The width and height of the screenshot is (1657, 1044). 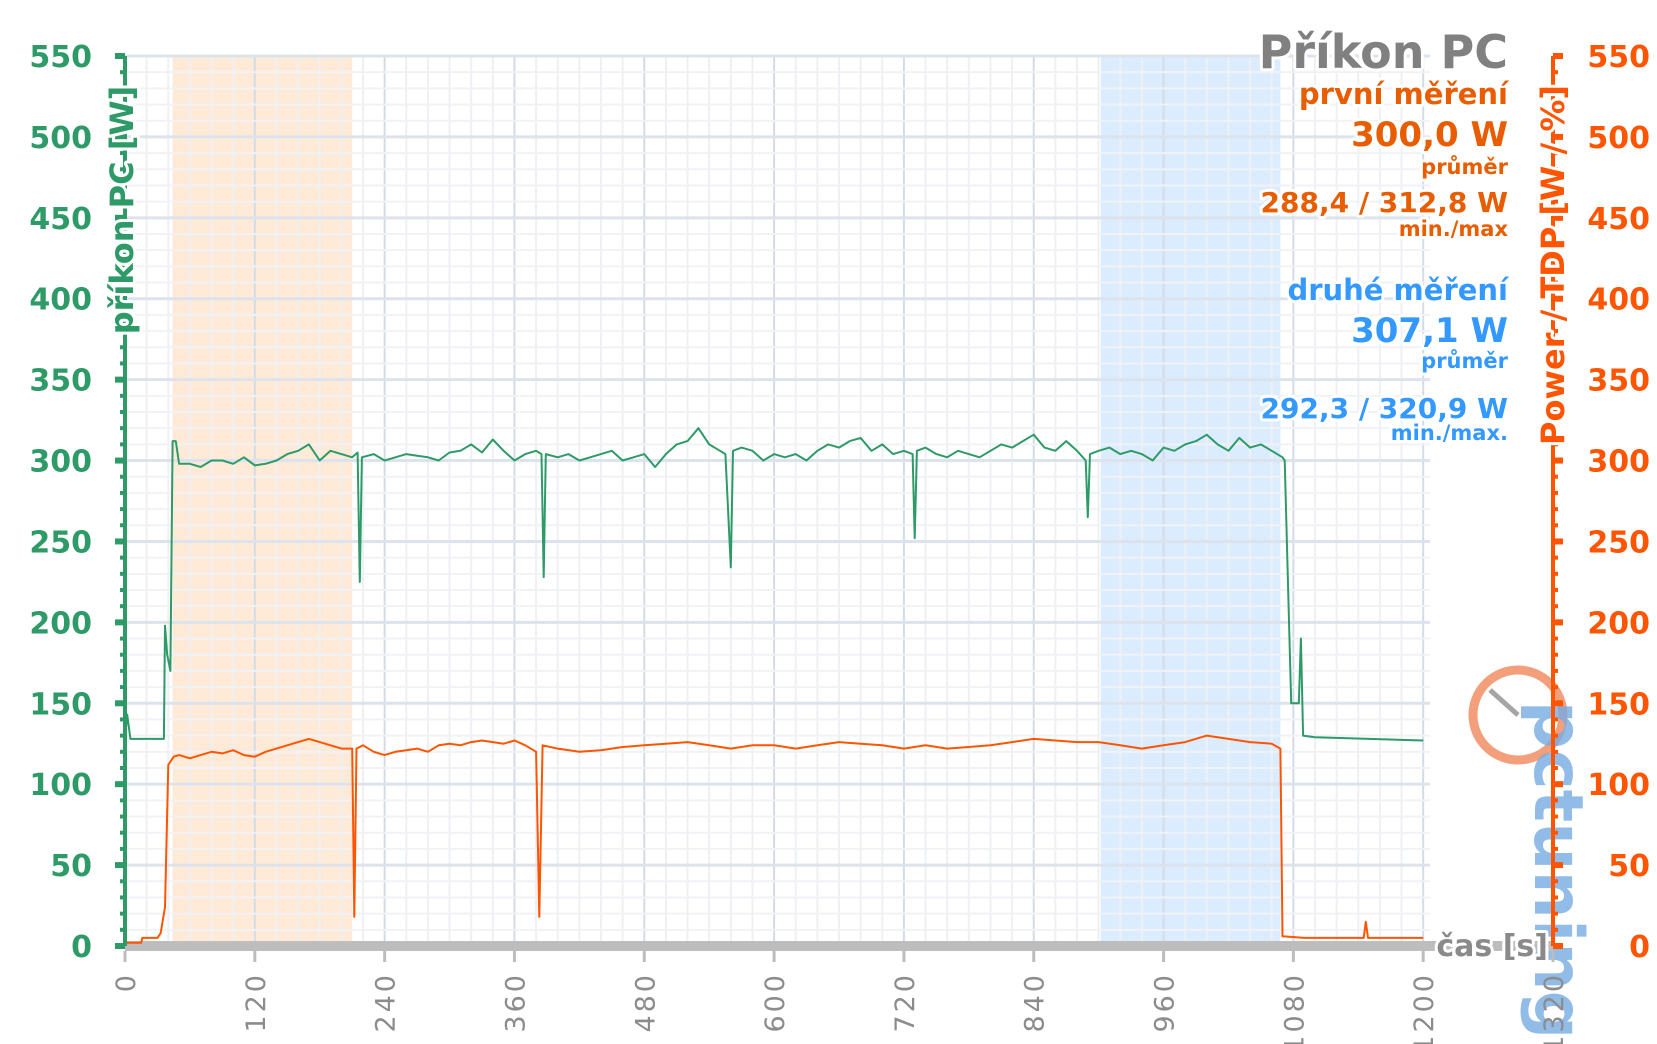 I want to click on y-tick-label-left: 50, so click(x=71, y=866).